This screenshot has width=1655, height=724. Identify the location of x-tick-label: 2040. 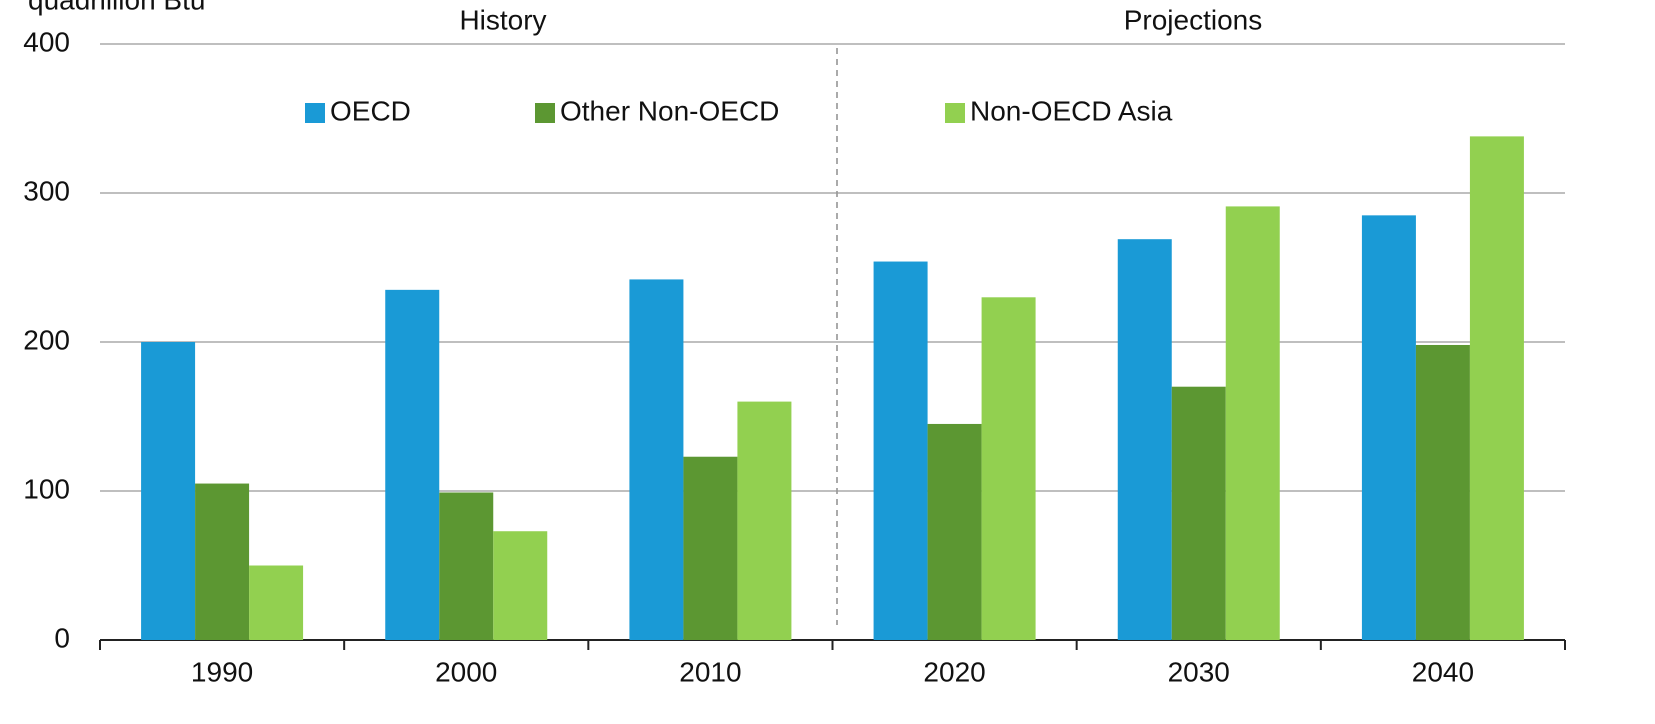
(1443, 671).